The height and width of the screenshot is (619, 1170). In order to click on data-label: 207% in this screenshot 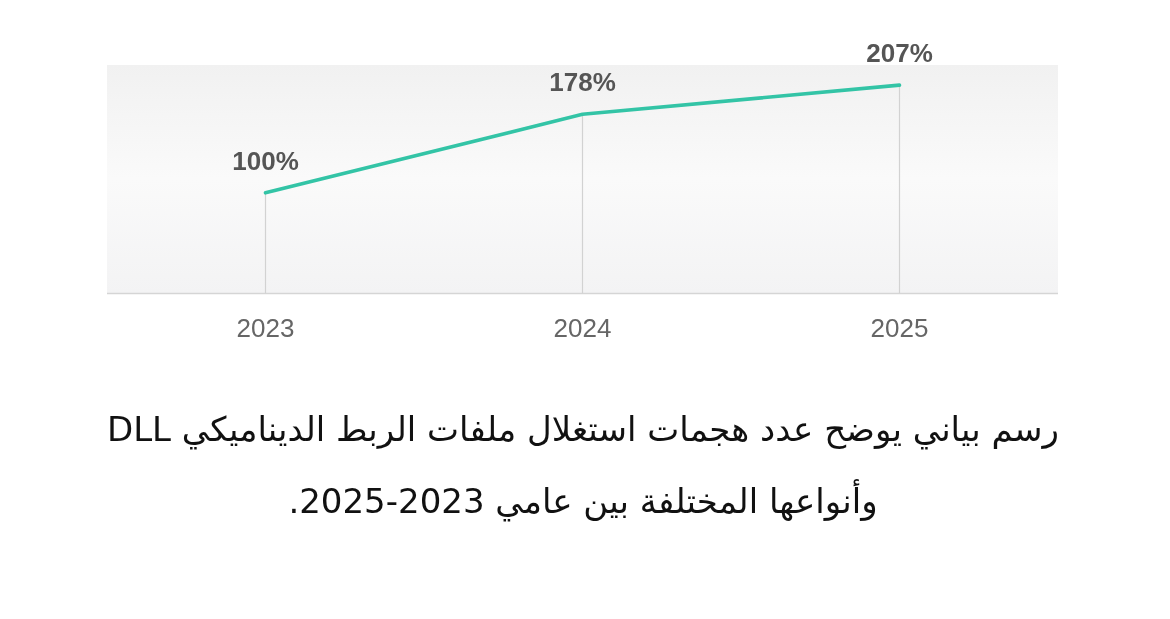, I will do `click(899, 53)`.